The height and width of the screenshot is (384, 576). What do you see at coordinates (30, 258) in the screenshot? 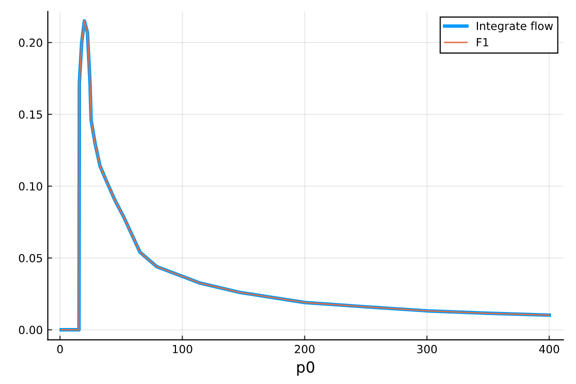
I see `y-tick-label: 0.05` at bounding box center [30, 258].